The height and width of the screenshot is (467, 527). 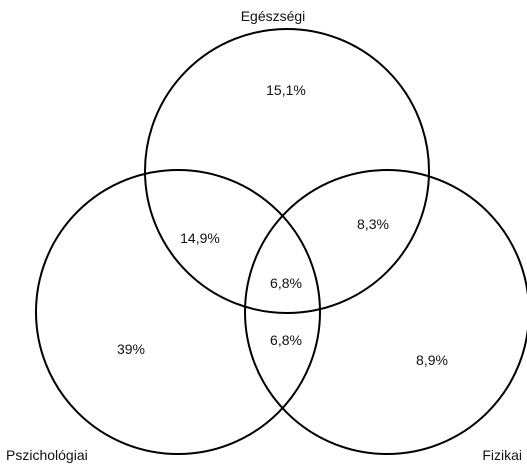 I want to click on set-label-health: Egészségi, so click(x=273, y=16).